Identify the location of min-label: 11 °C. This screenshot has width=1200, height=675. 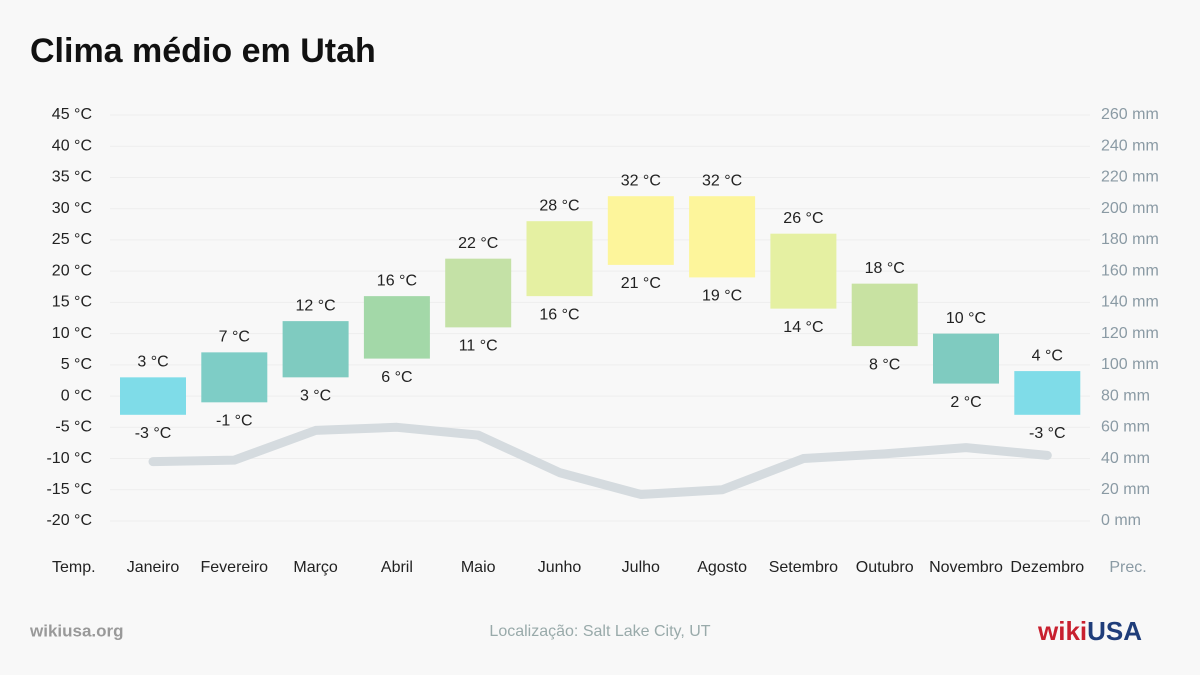
(478, 346).